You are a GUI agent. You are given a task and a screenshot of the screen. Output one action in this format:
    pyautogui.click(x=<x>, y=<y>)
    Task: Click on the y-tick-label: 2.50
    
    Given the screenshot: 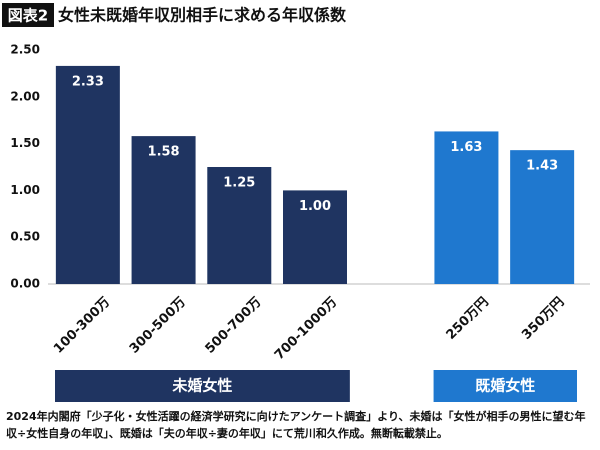 What is the action you would take?
    pyautogui.click(x=25, y=50)
    